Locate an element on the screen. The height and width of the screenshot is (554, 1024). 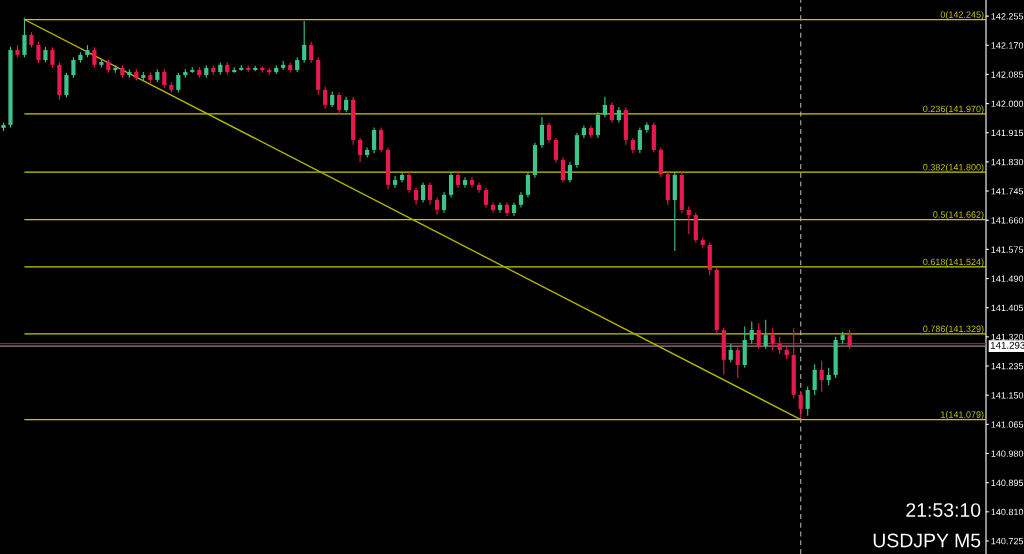
annotation: USDJPY M5 is located at coordinates (927, 540).